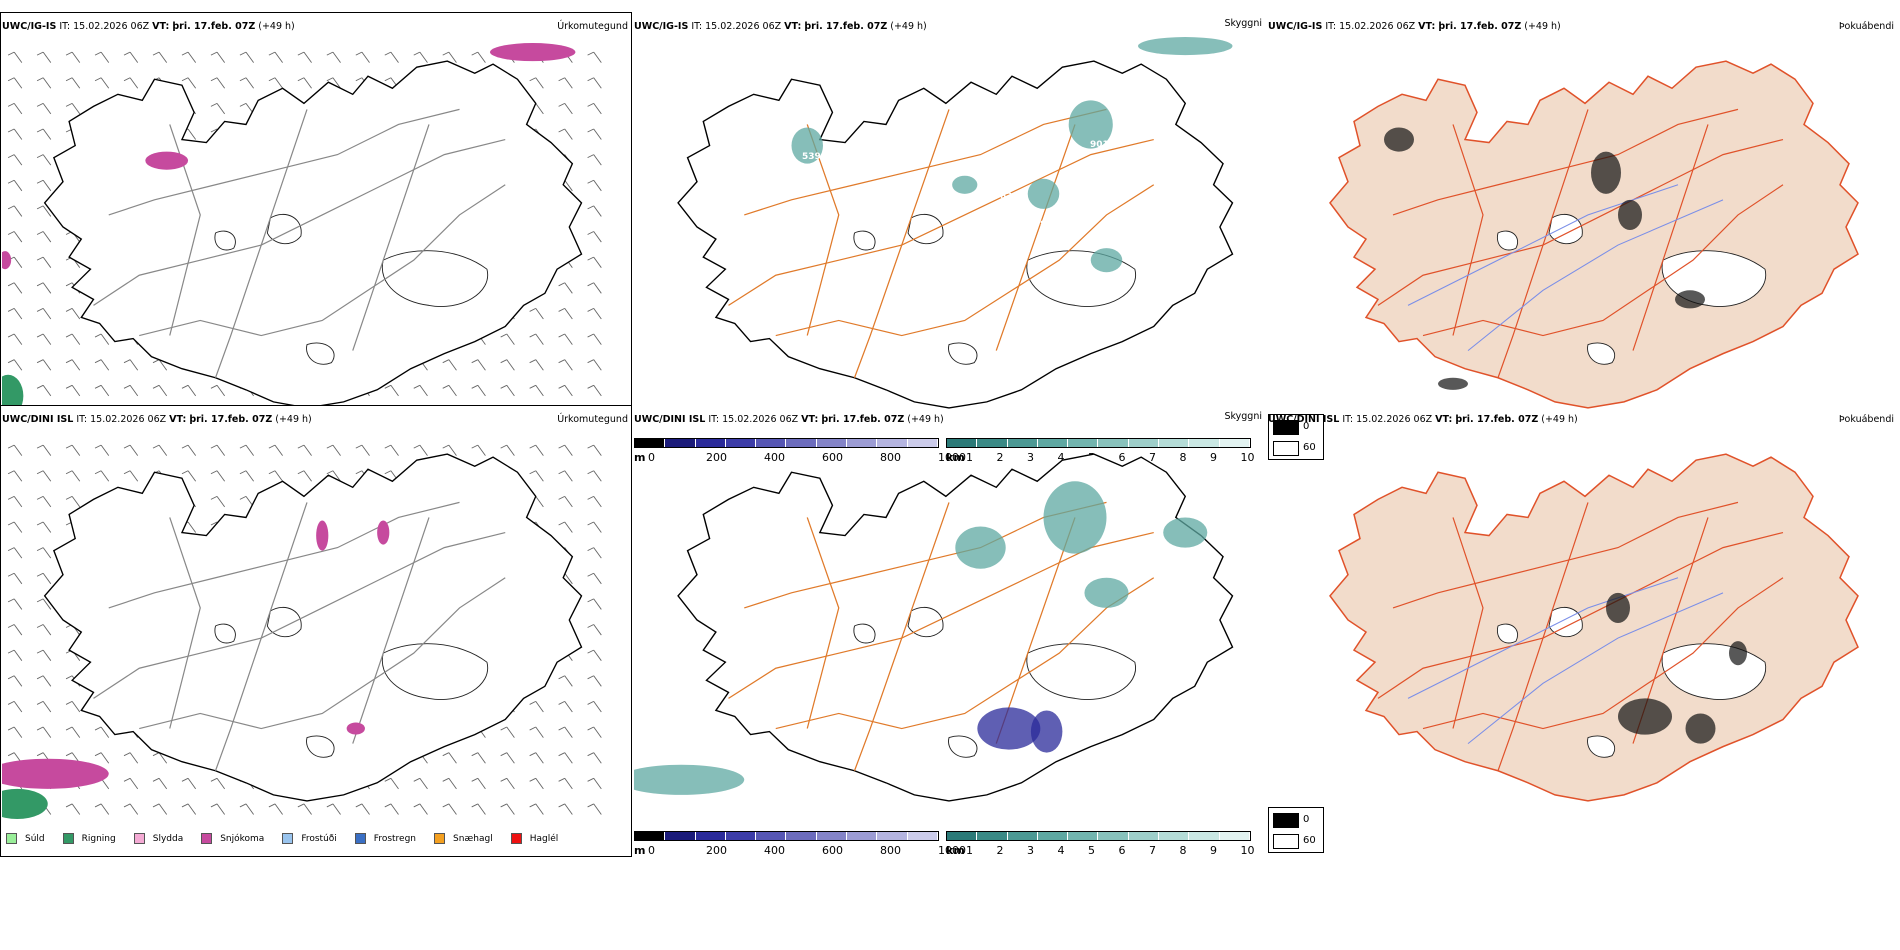 This screenshot has height=950, width=1900. I want to click on visibility-tick: 8, so click(1183, 850).